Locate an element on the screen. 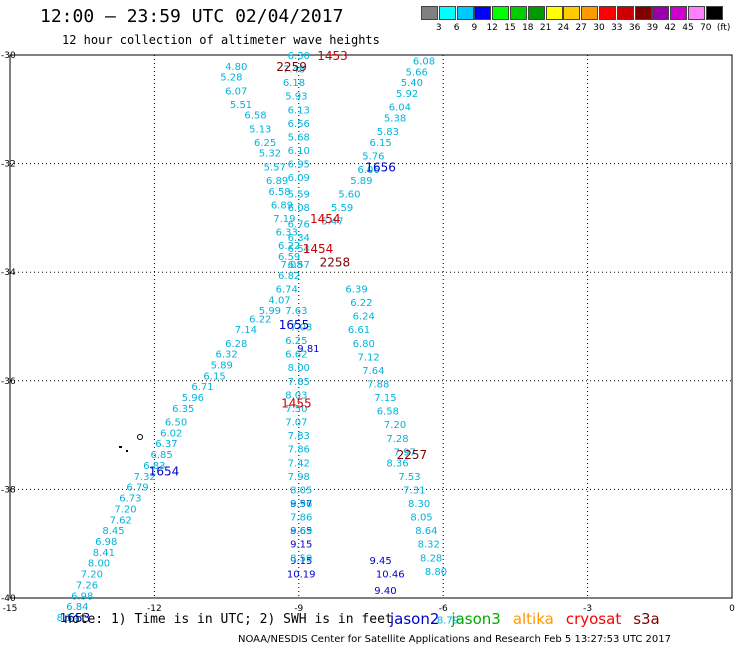 The image size is (740, 650). wave-height-value: 5.32 is located at coordinates (270, 154).